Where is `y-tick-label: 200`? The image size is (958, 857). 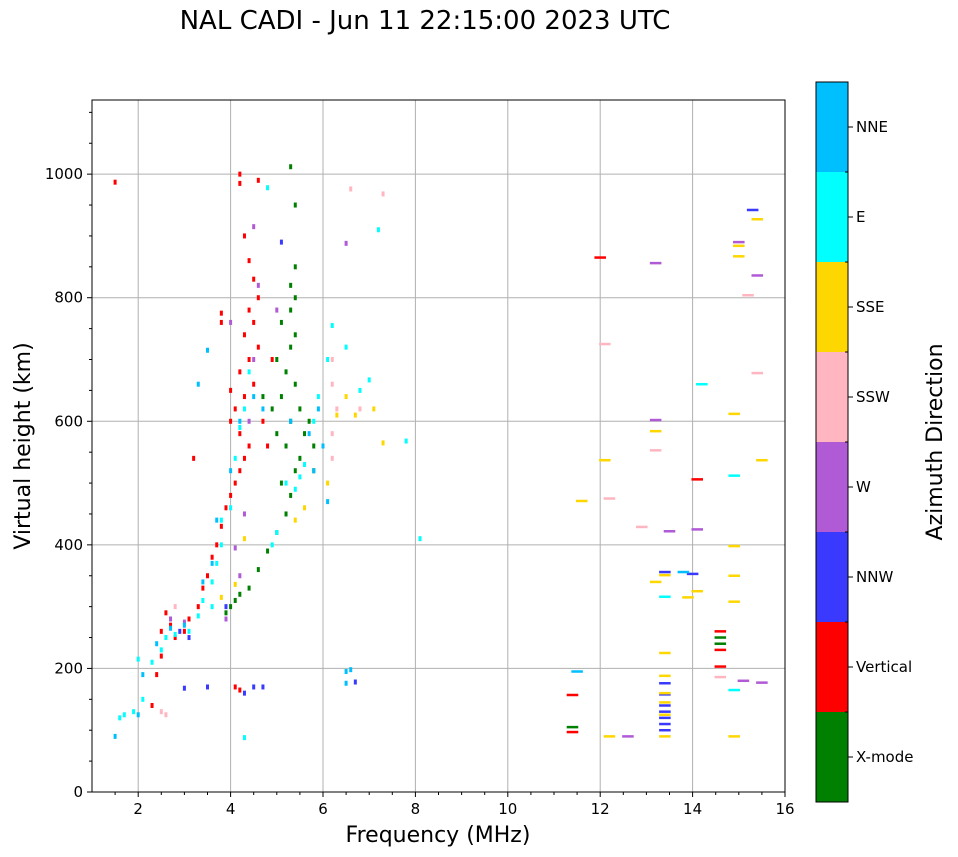
y-tick-label: 200 is located at coordinates (68, 668).